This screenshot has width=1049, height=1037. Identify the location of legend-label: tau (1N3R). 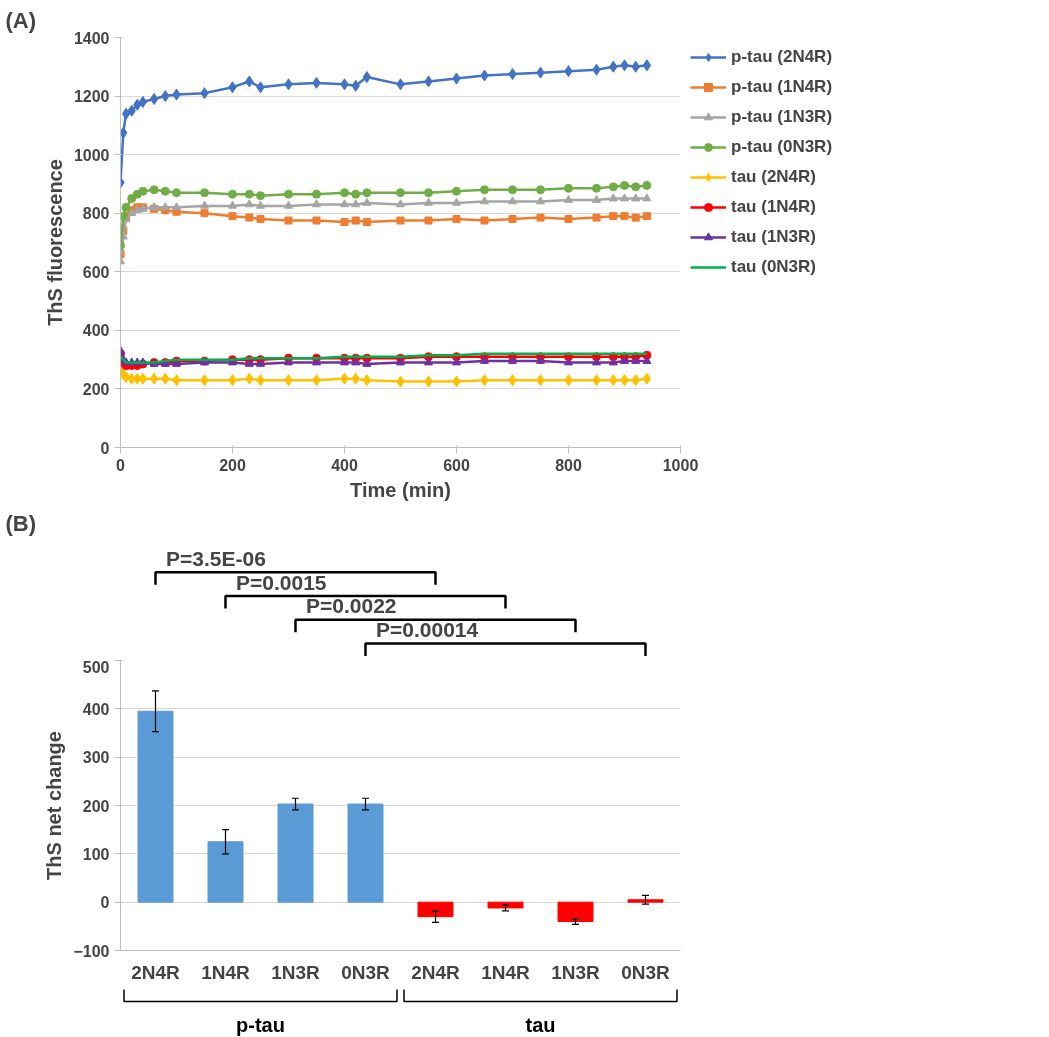
(774, 237).